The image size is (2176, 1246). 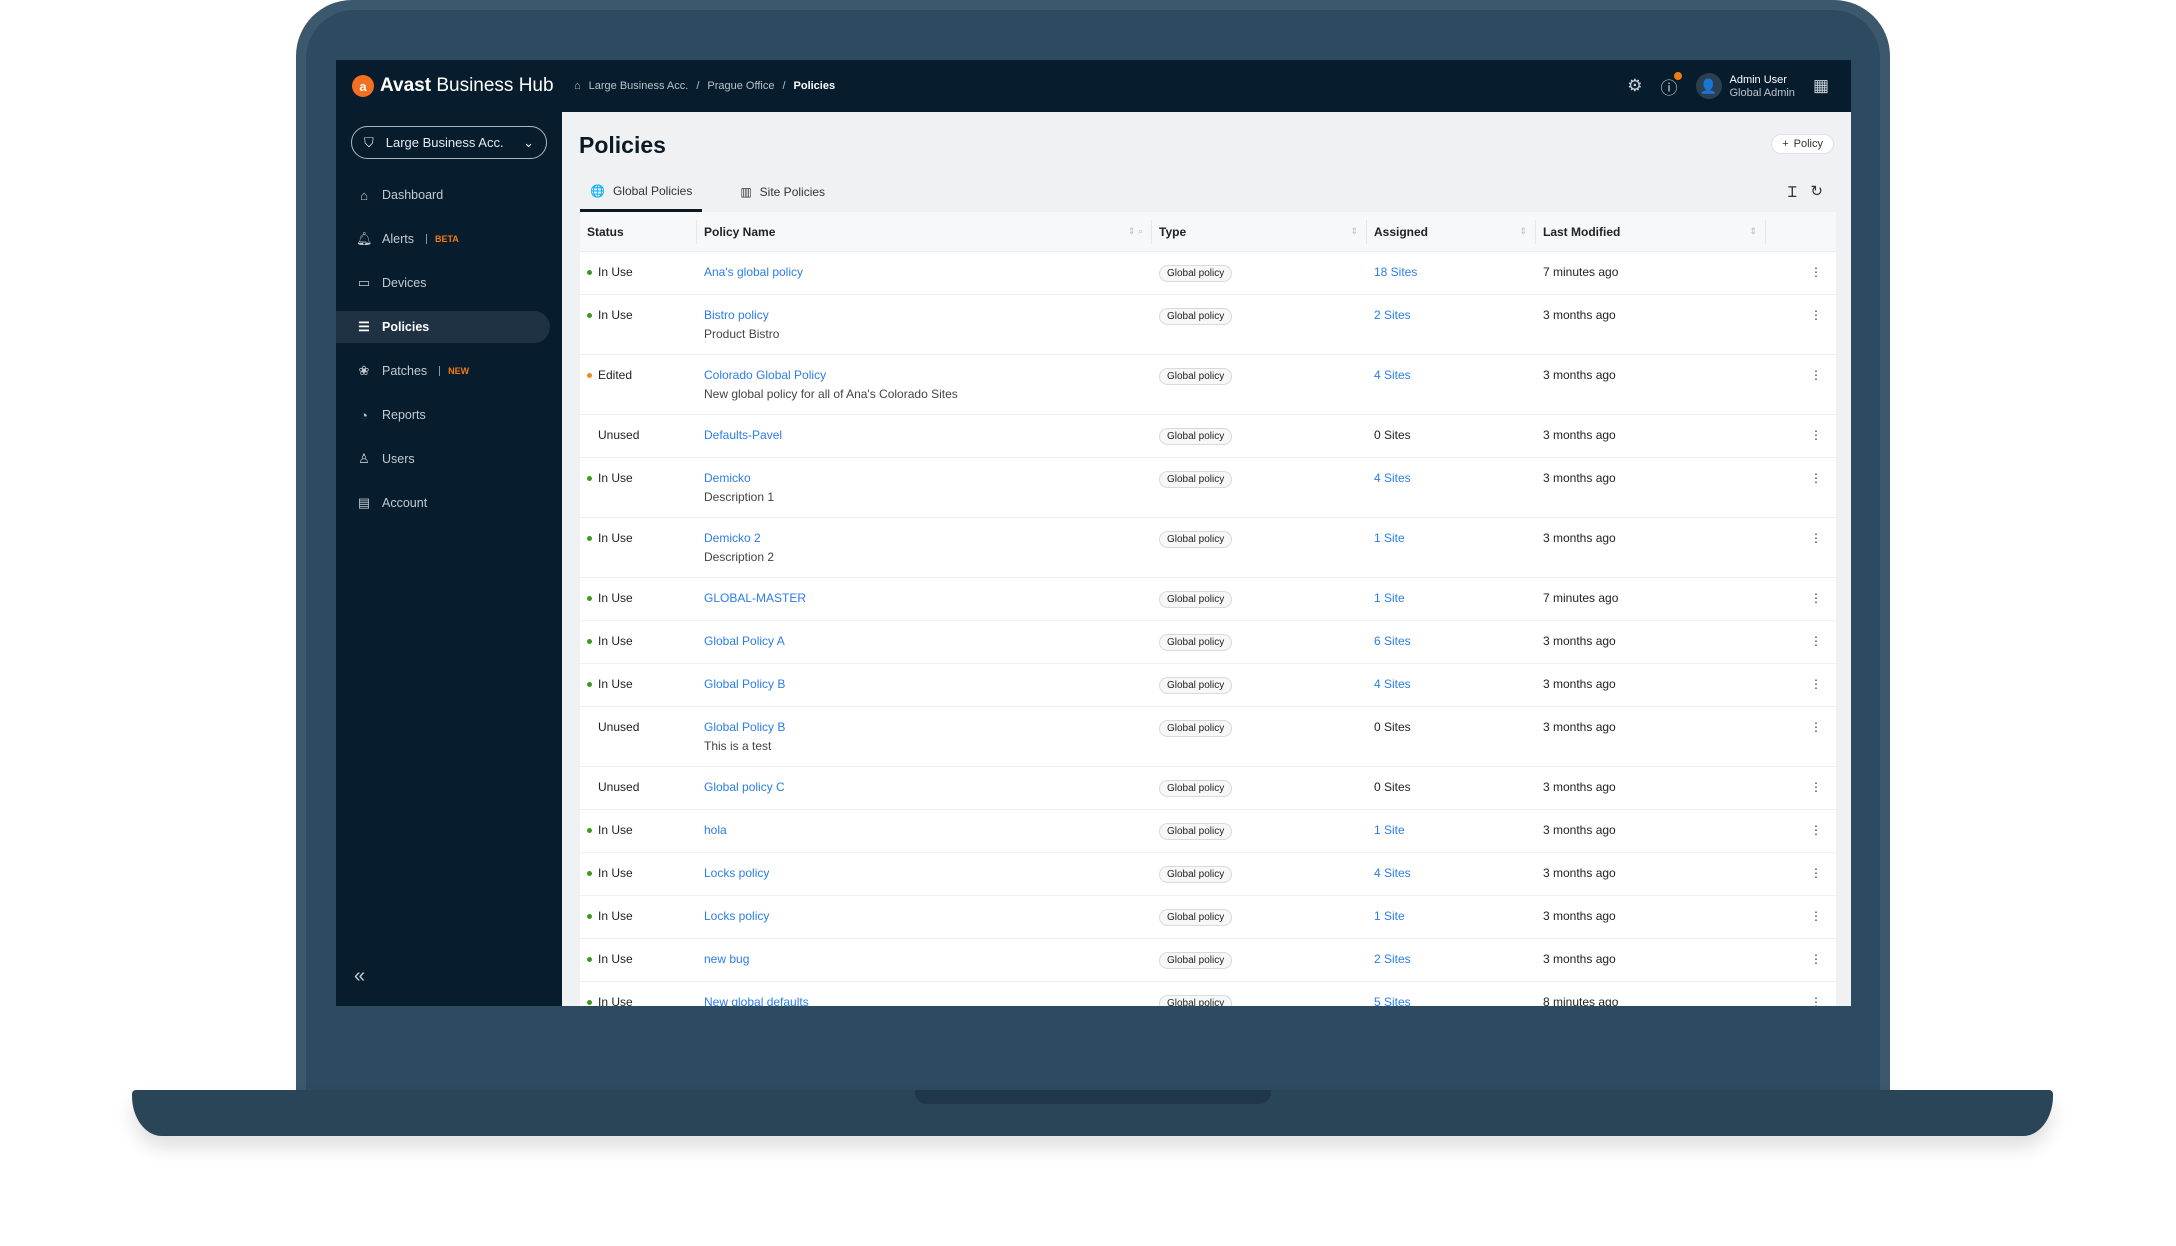 I want to click on add-policy-button: + Policy, so click(x=1802, y=144).